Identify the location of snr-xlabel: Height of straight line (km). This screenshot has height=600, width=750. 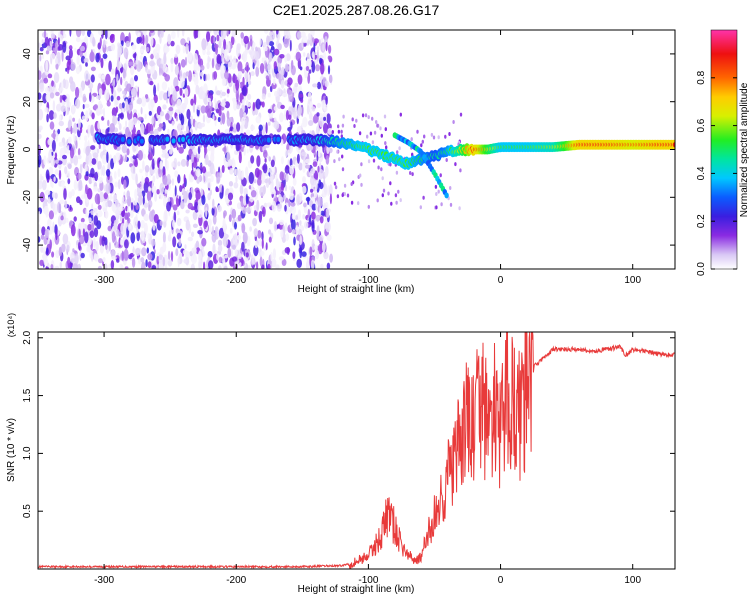
(356, 589).